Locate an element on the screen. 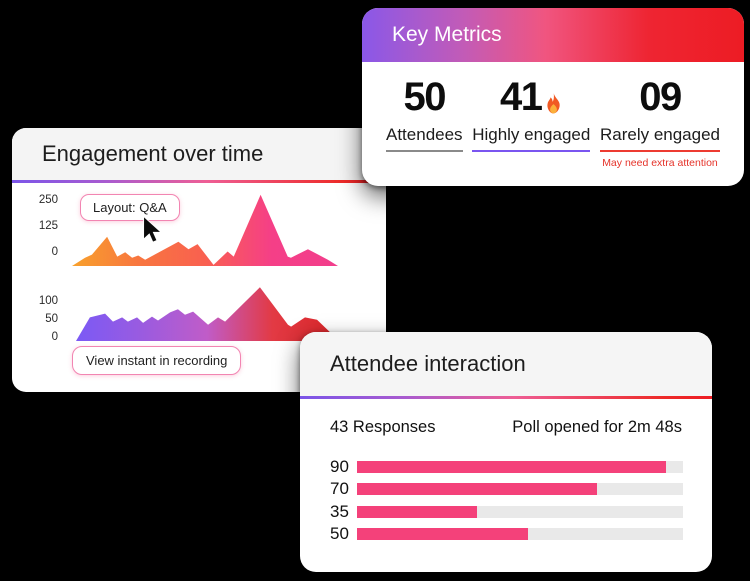  key-metrics-title: Key Metrics is located at coordinates (447, 34).